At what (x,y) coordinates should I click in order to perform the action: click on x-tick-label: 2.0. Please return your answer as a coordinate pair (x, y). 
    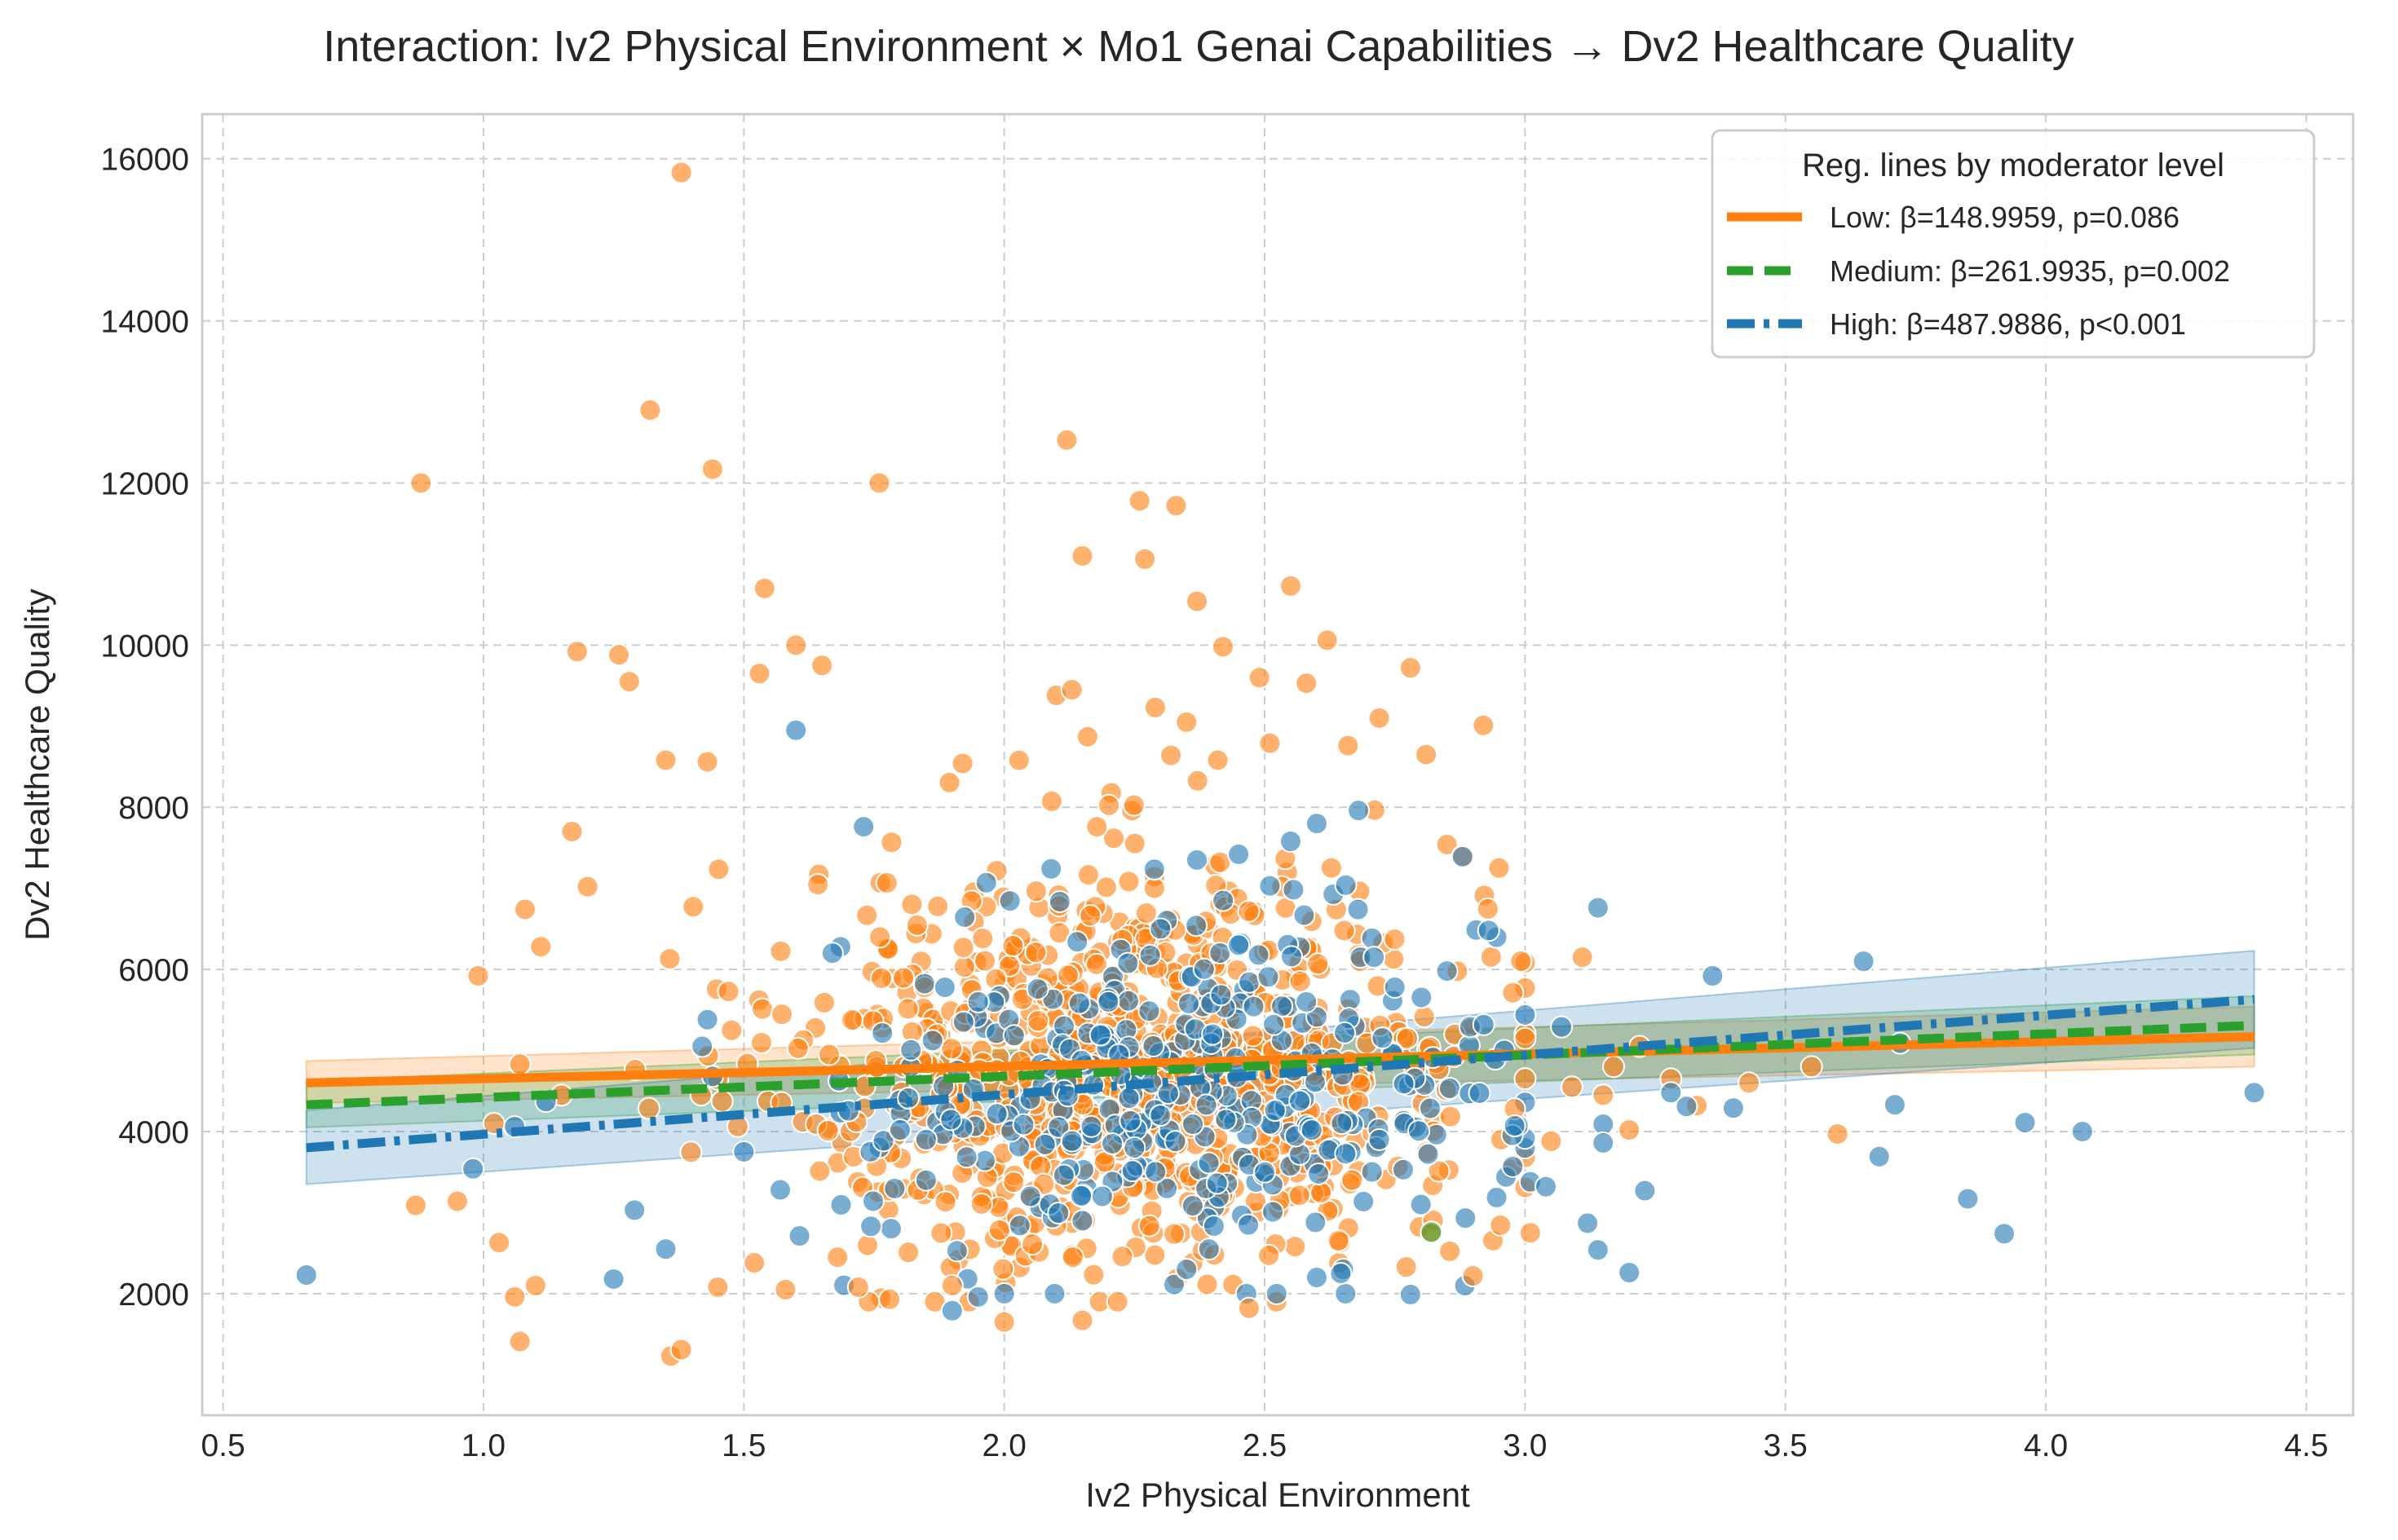
    Looking at the image, I should click on (1005, 1445).